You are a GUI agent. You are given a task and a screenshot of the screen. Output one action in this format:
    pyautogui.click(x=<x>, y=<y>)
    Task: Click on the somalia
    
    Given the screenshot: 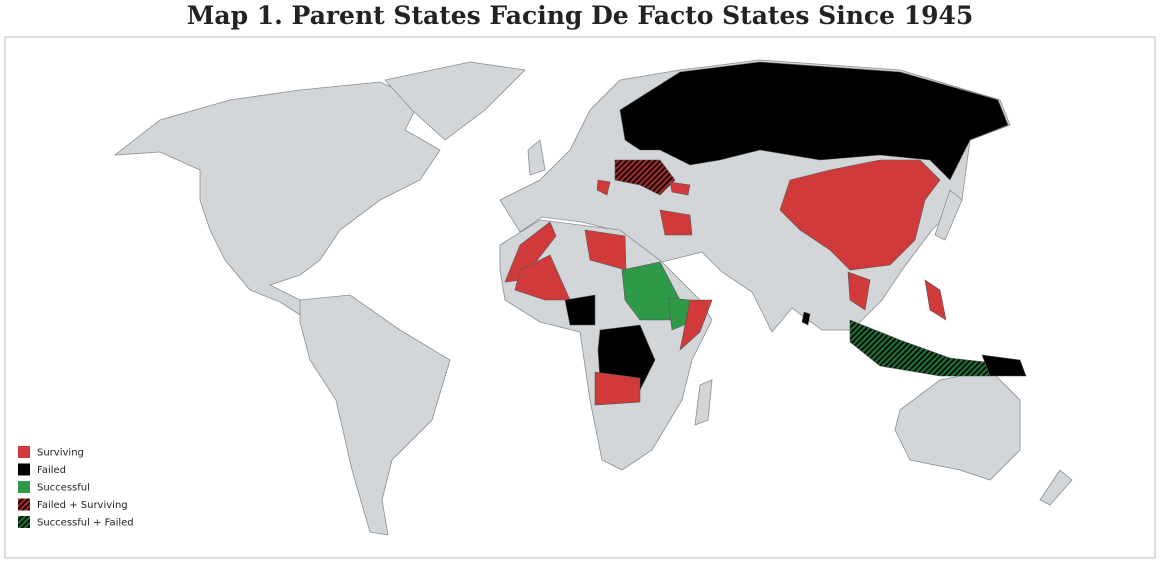 What is the action you would take?
    pyautogui.click(x=696, y=325)
    